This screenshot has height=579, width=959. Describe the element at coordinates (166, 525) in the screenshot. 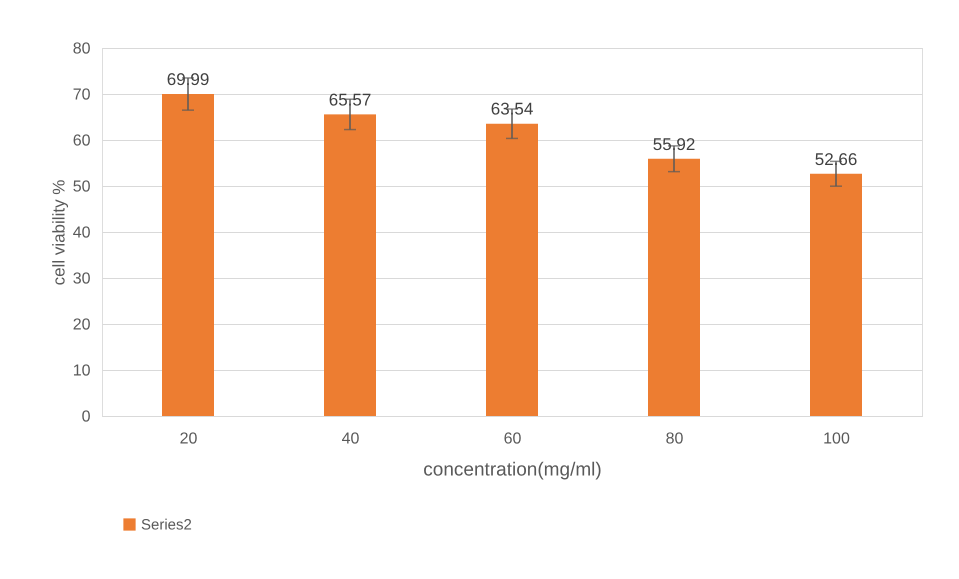

I see `legend-label: Series2` at that location.